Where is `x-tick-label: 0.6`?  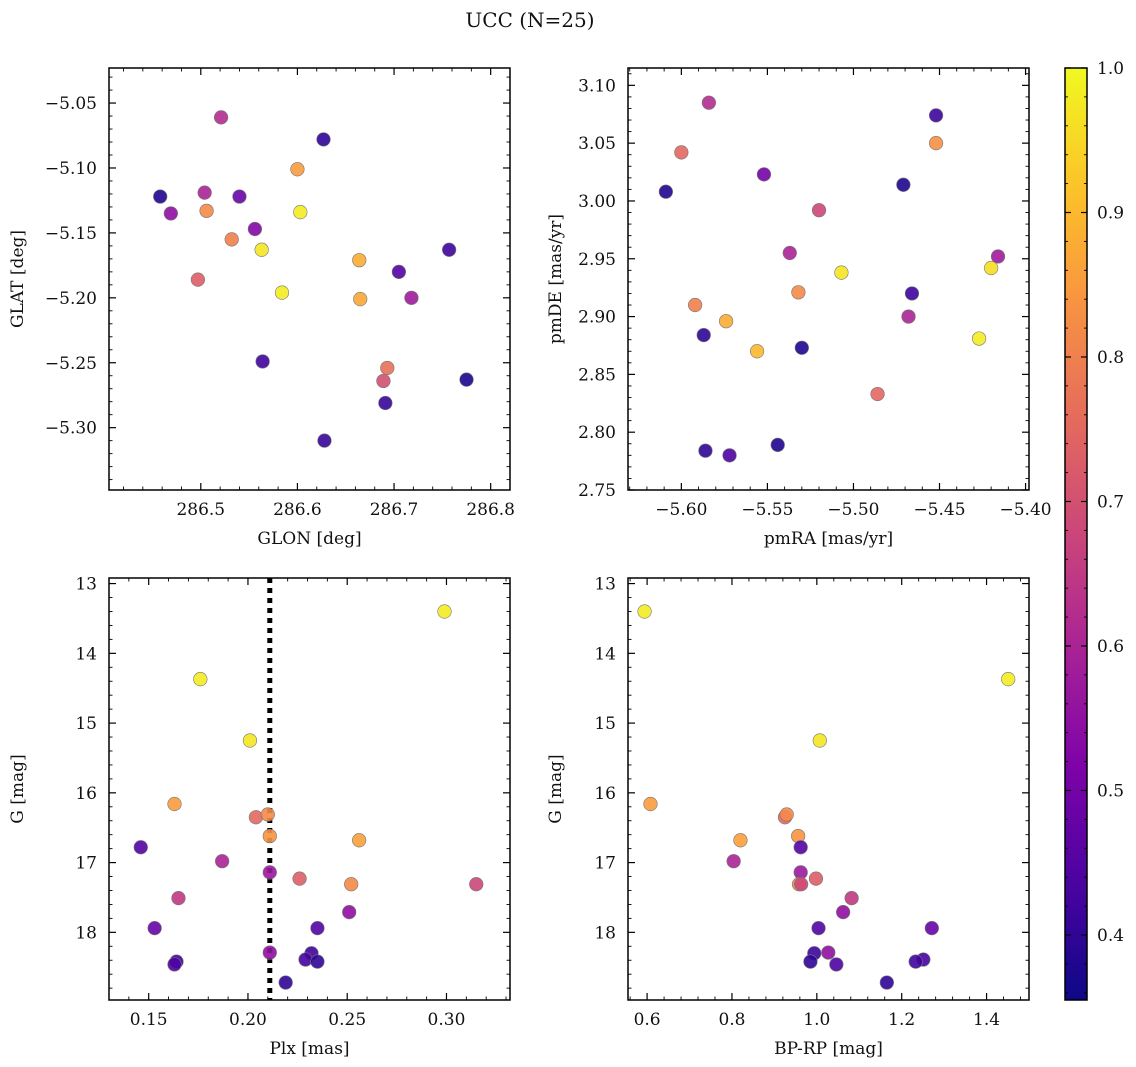
x-tick-label: 0.6 is located at coordinates (647, 1020).